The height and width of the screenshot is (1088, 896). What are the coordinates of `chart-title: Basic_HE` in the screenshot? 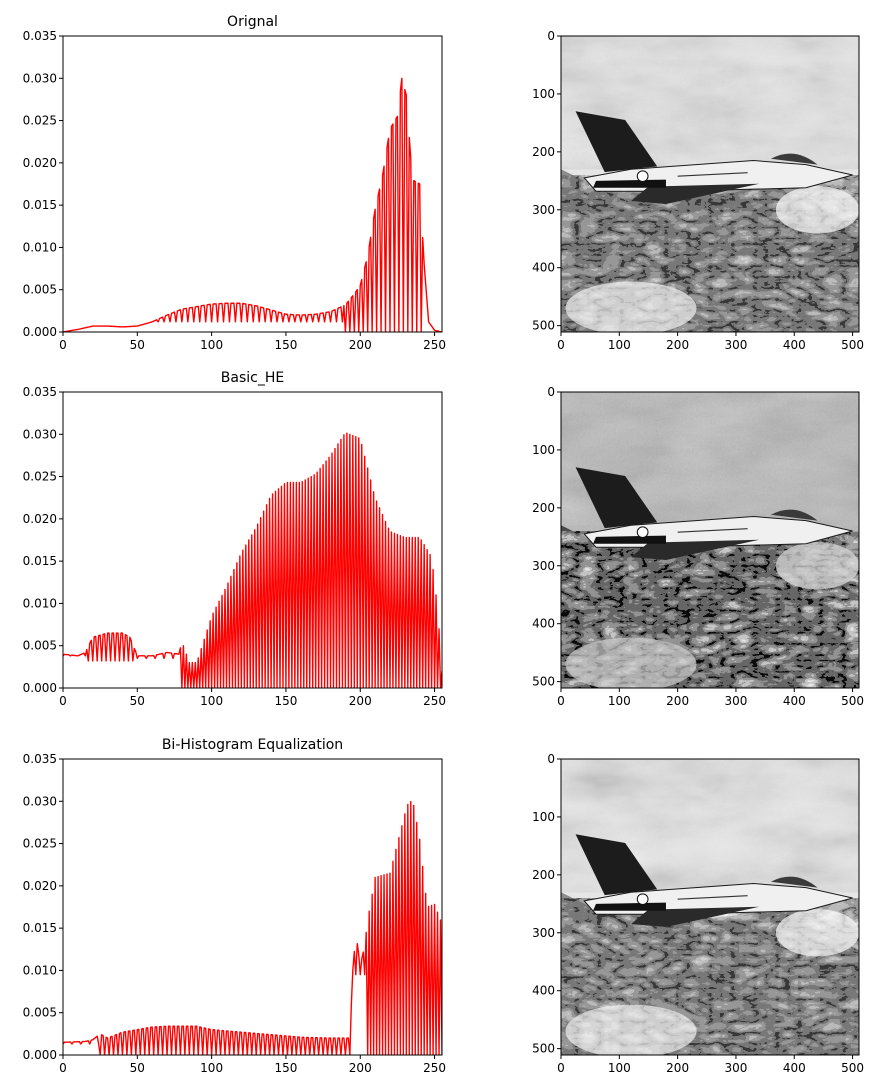 It's located at (252, 378).